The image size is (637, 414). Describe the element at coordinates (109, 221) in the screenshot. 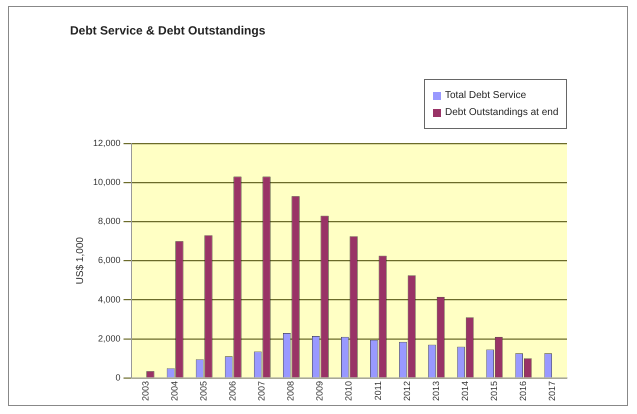

I see `y-tick-label: 8,000` at that location.